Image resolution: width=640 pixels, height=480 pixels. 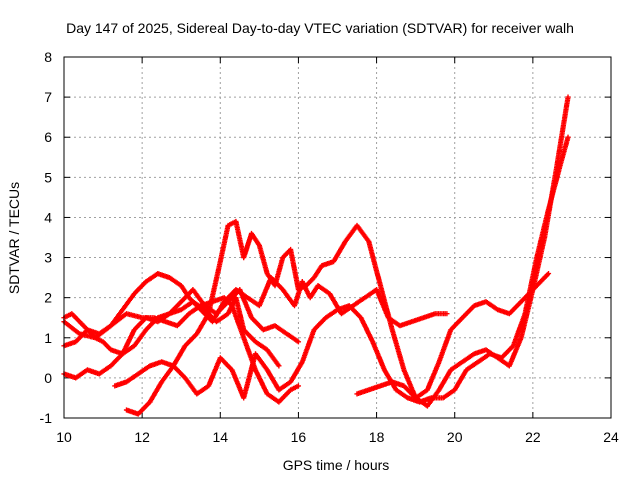 I want to click on x-axis-label: GPS time / hours, so click(x=336, y=465).